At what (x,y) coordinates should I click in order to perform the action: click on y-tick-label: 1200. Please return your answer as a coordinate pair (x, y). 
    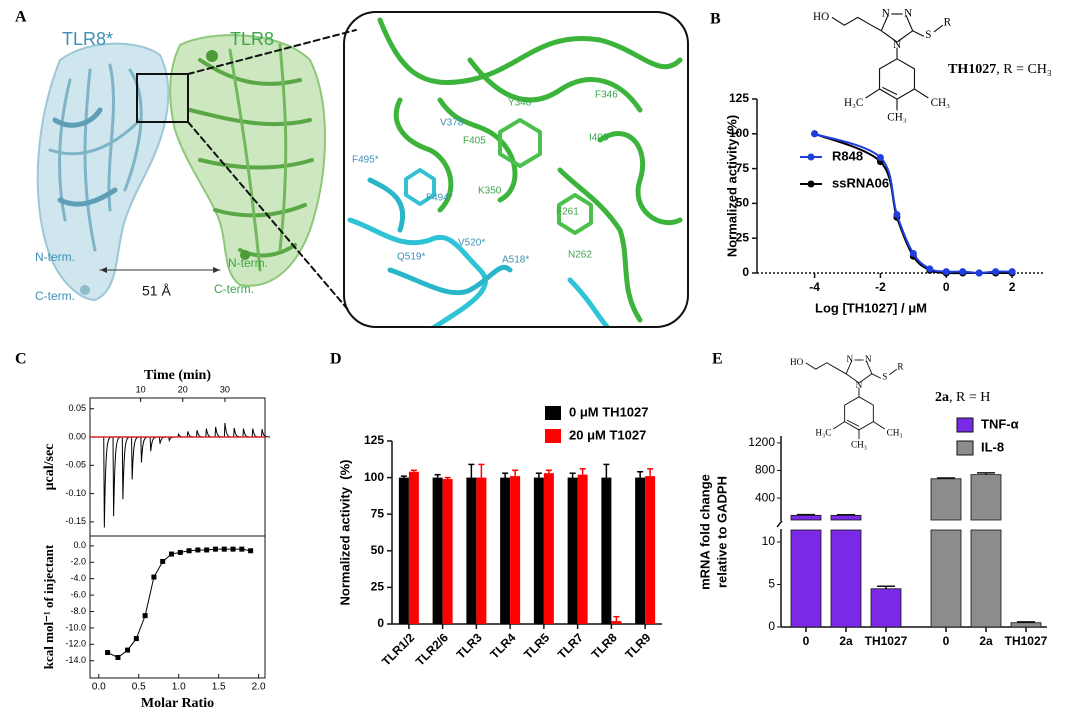
    Looking at the image, I should click on (761, 442).